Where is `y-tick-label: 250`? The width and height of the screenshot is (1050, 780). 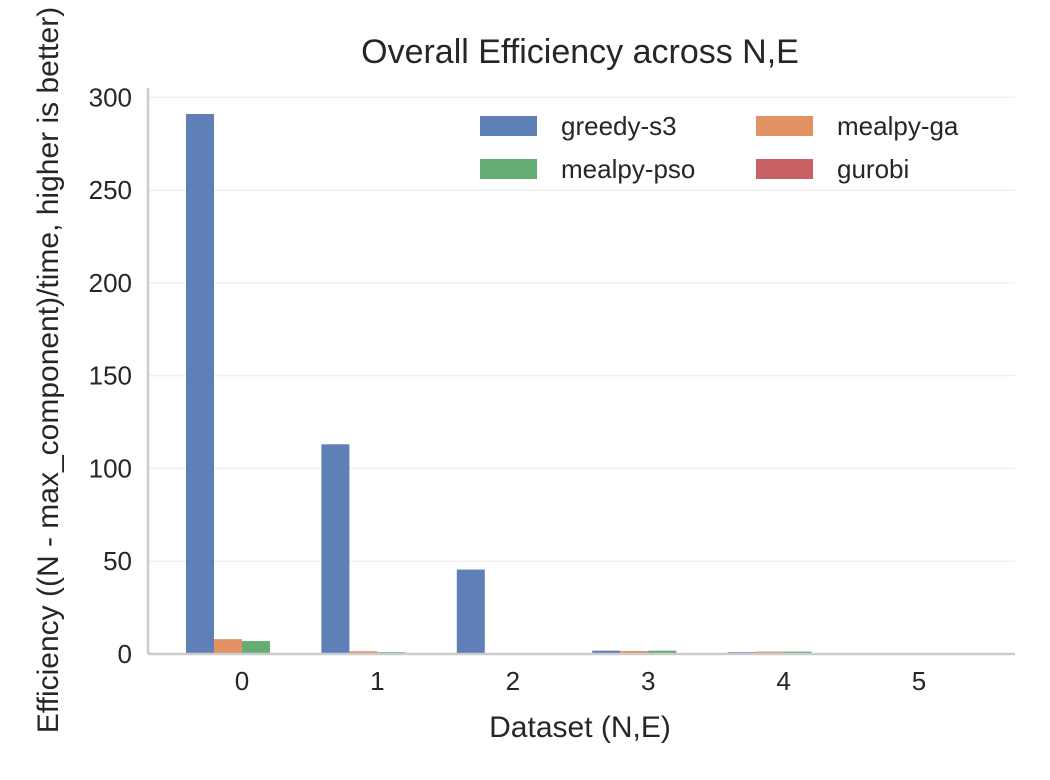 y-tick-label: 250 is located at coordinates (110, 190).